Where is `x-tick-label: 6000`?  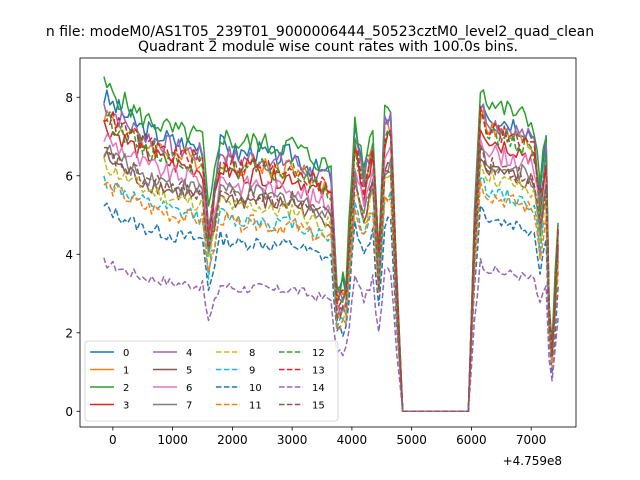
x-tick-label: 6000 is located at coordinates (471, 440).